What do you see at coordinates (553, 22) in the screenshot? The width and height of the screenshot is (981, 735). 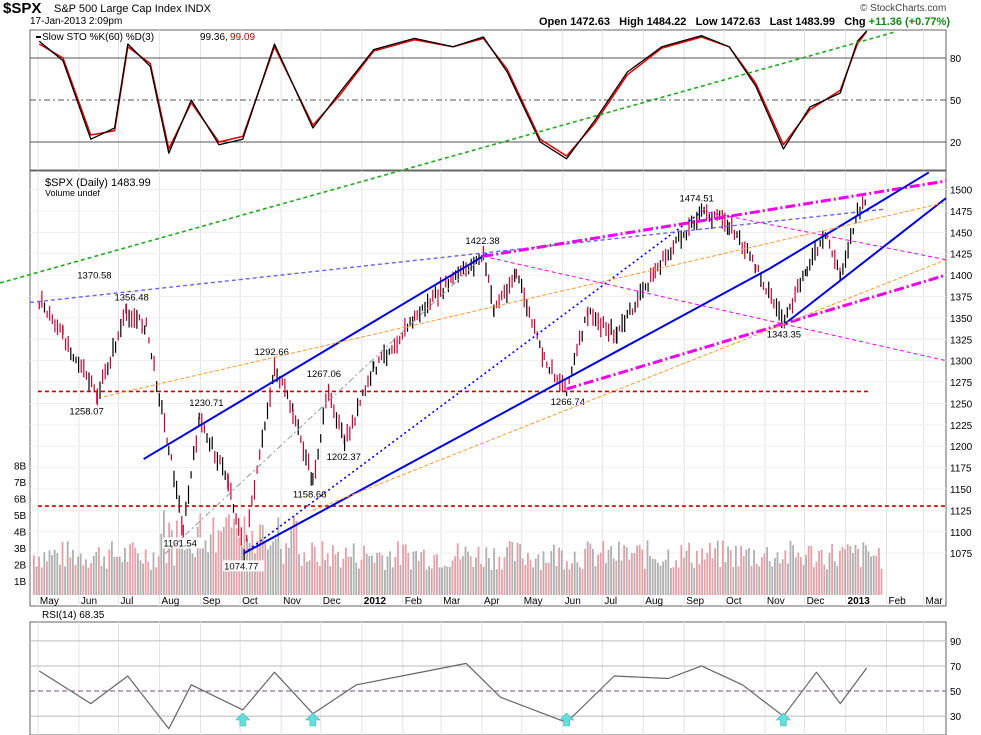 I see `open-label: Open` at bounding box center [553, 22].